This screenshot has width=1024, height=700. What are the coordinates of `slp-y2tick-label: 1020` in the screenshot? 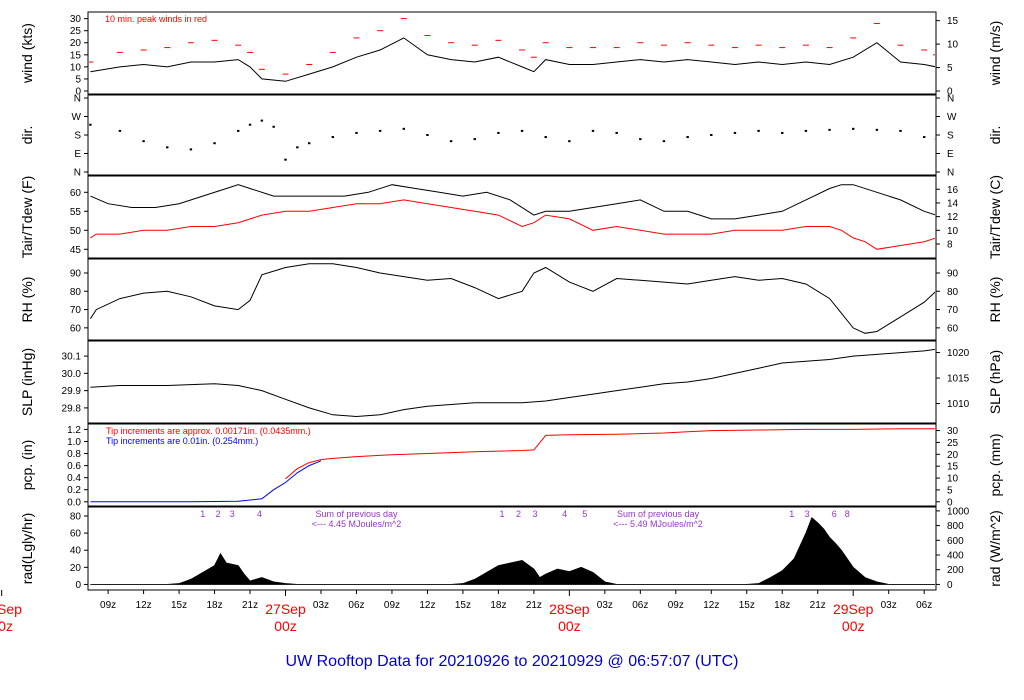 It's located at (958, 353).